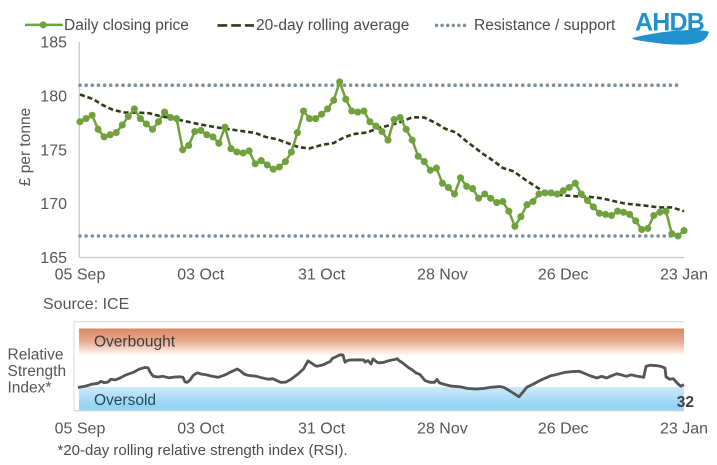 The image size is (717, 465). What do you see at coordinates (37, 371) in the screenshot?
I see `svg-text: Strength` at bounding box center [37, 371].